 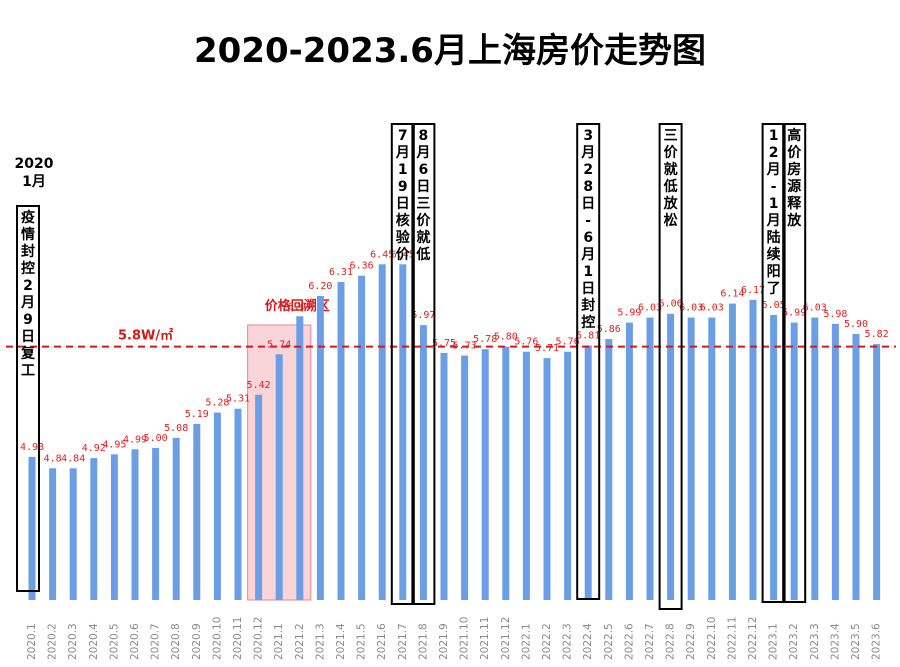 I want to click on bar-2020.11, so click(x=238, y=504).